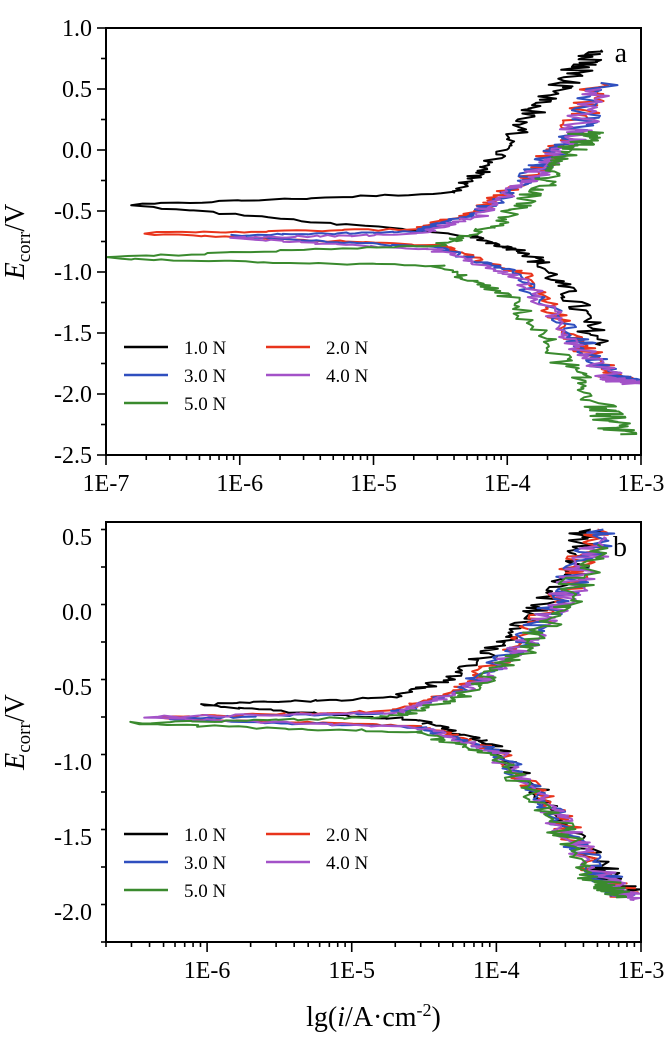  I want to click on panel-letter: a, so click(621, 53).